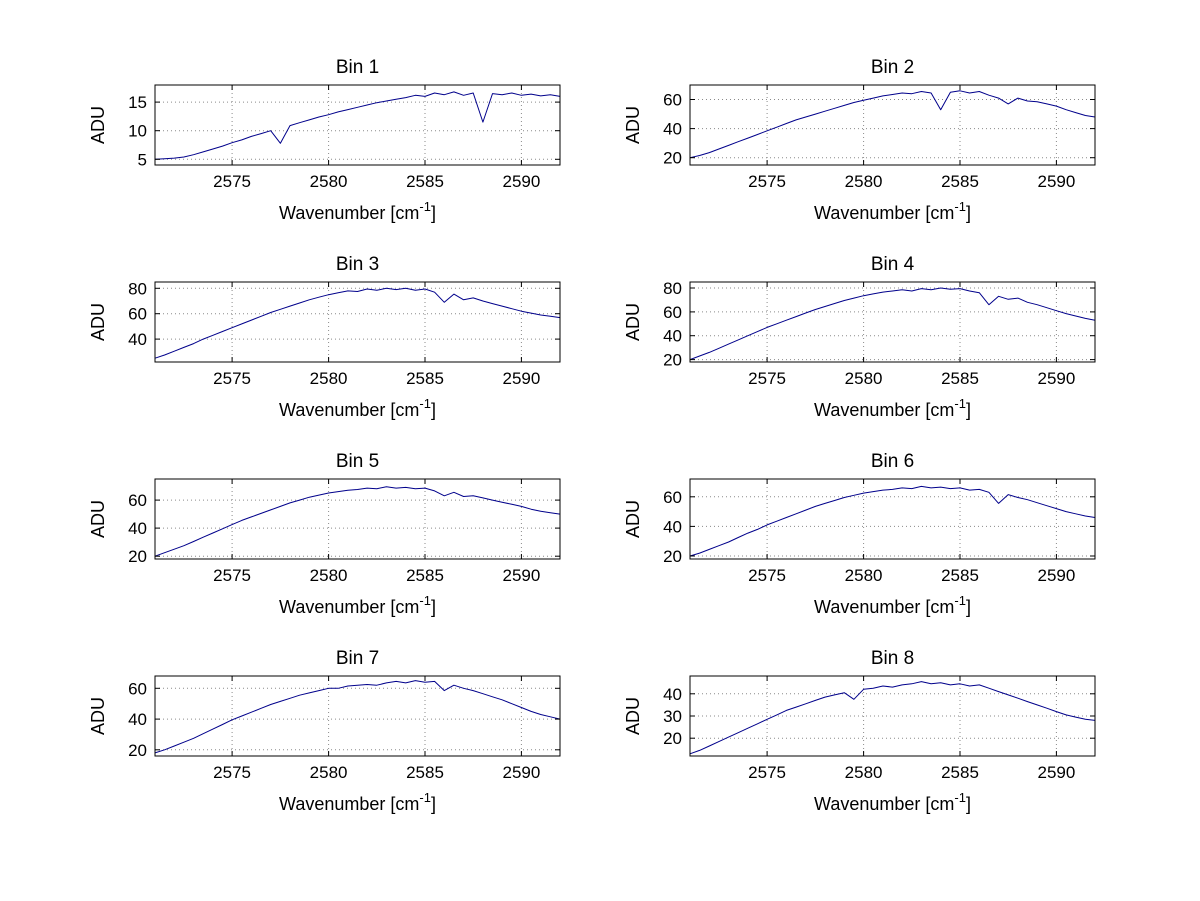  What do you see at coordinates (672, 716) in the screenshot?
I see `y-tick-label: 30` at bounding box center [672, 716].